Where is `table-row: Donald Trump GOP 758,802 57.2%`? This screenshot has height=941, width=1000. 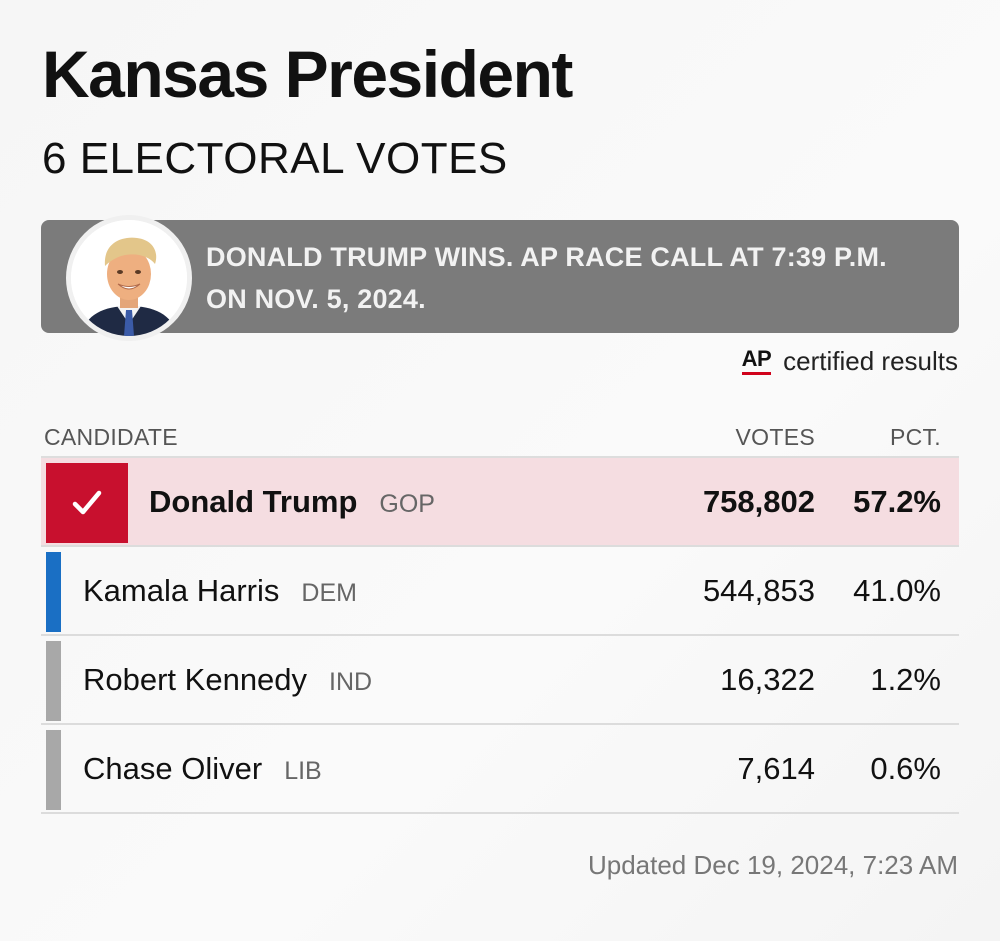 table-row: Donald Trump GOP 758,802 57.2% is located at coordinates (500, 502).